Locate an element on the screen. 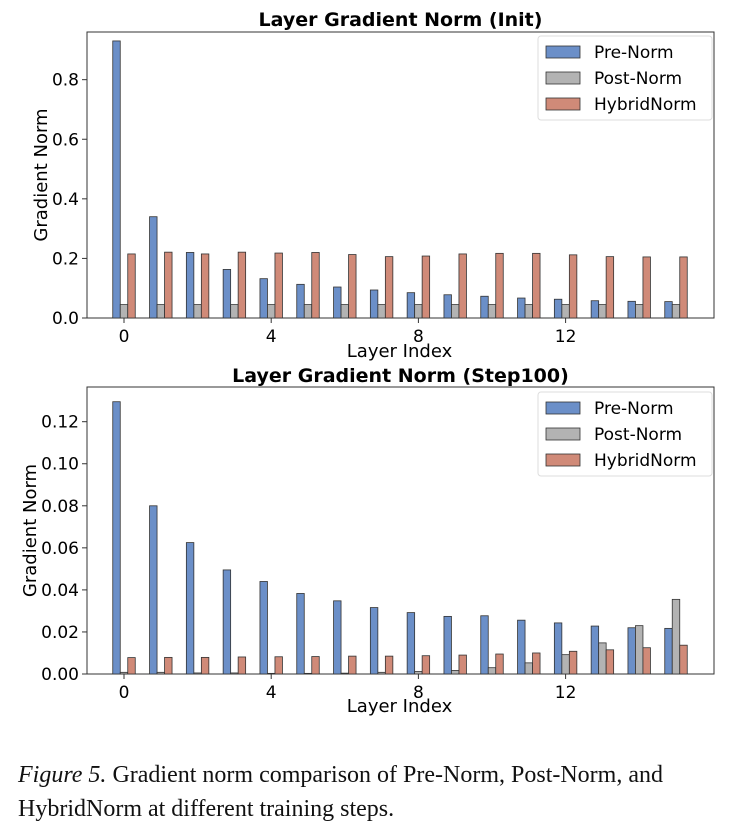 The image size is (736, 834). chart1-ytick-label: 0.8 is located at coordinates (65, 81).